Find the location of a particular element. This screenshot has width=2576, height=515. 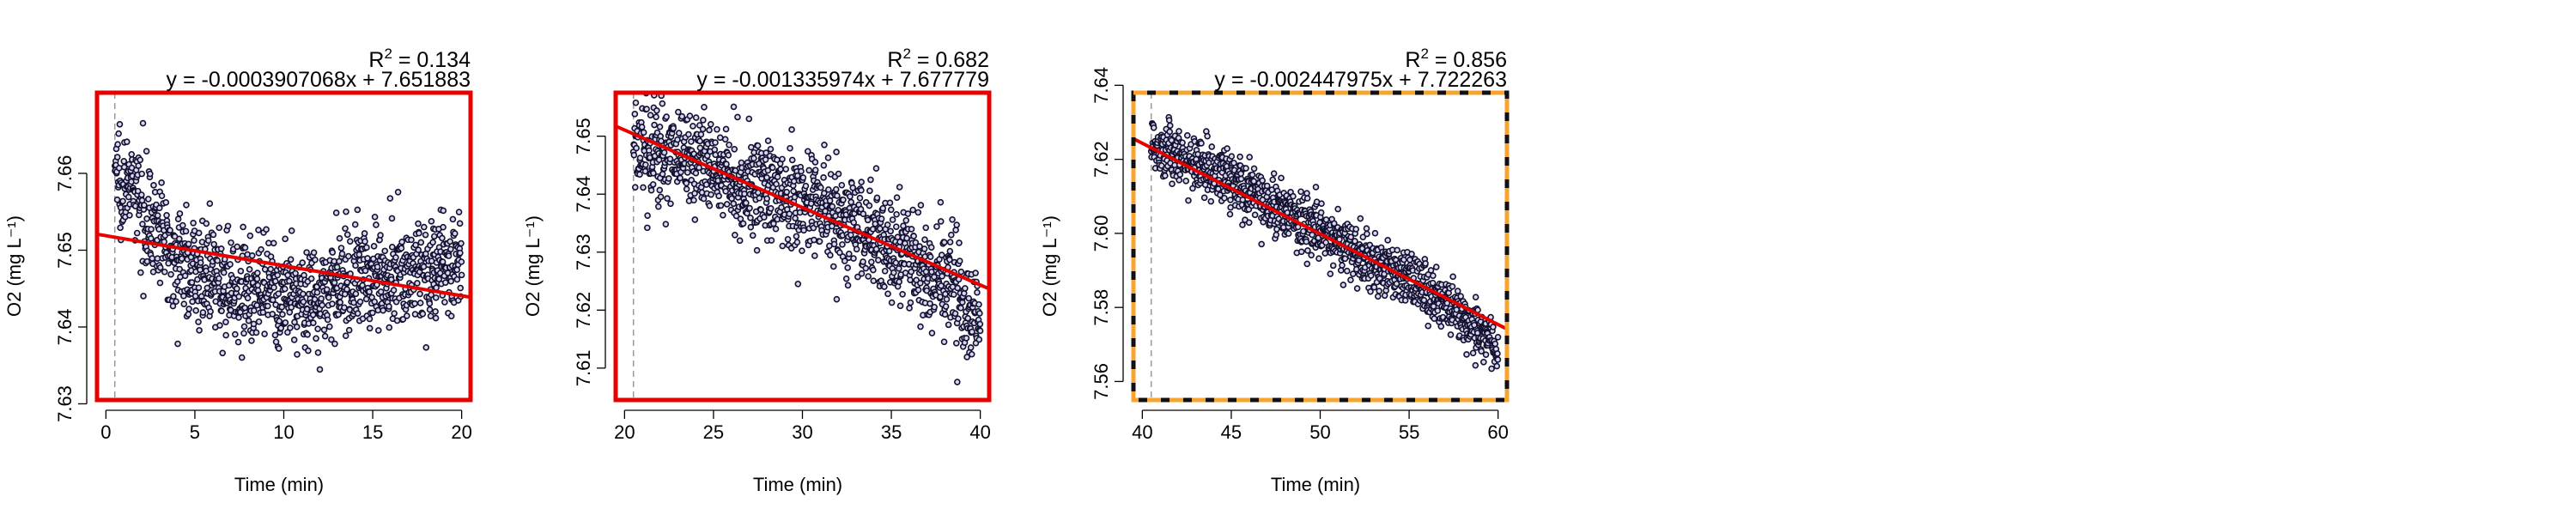

panel-2-y-axis-label: O2 (mg L⁻¹) is located at coordinates (533, 266).